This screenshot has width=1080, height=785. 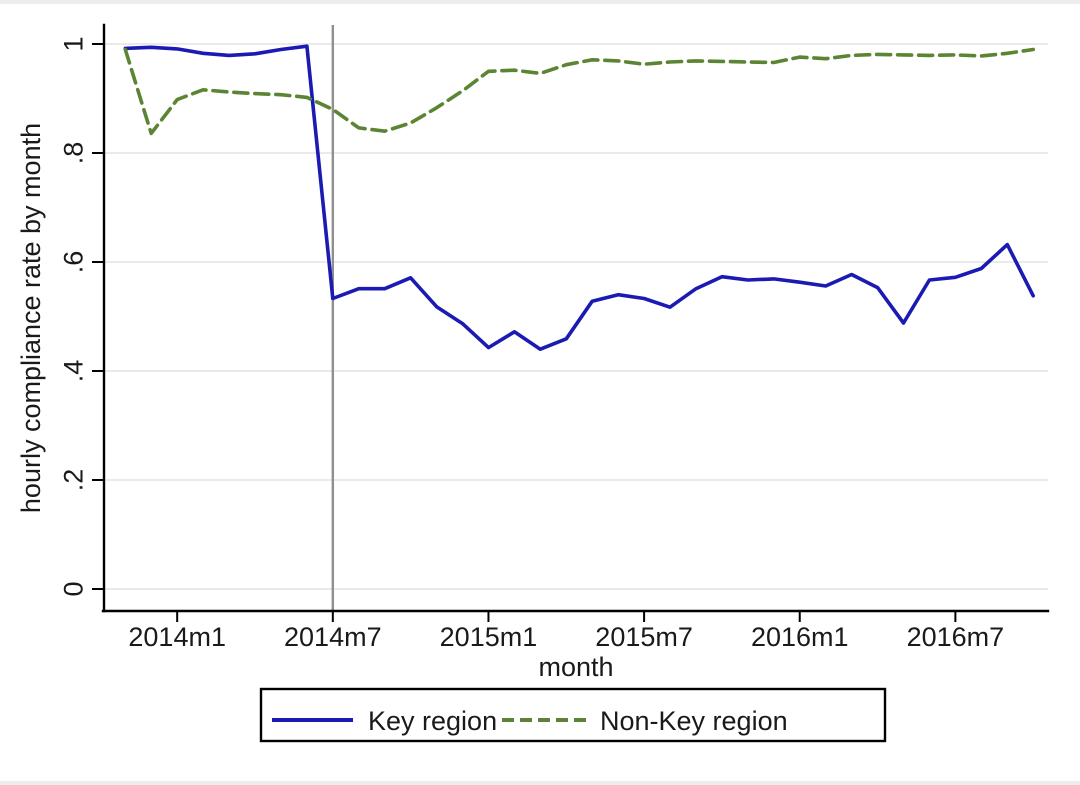 What do you see at coordinates (333, 637) in the screenshot?
I see `x-tick-label: 2014m7` at bounding box center [333, 637].